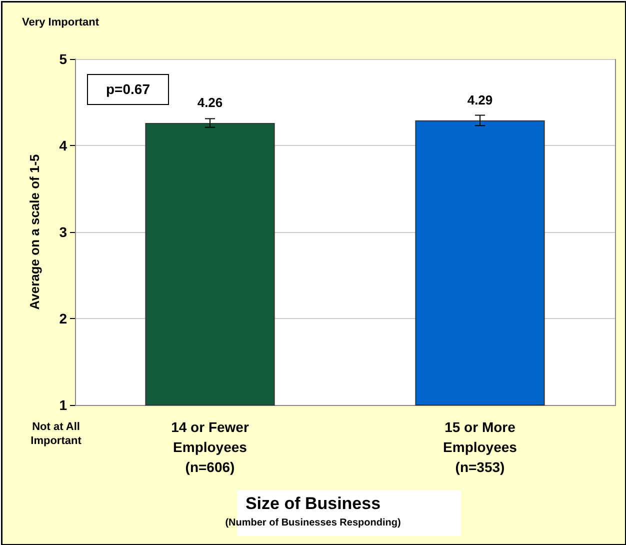  What do you see at coordinates (56, 434) in the screenshot?
I see `text: Not at All Important` at bounding box center [56, 434].